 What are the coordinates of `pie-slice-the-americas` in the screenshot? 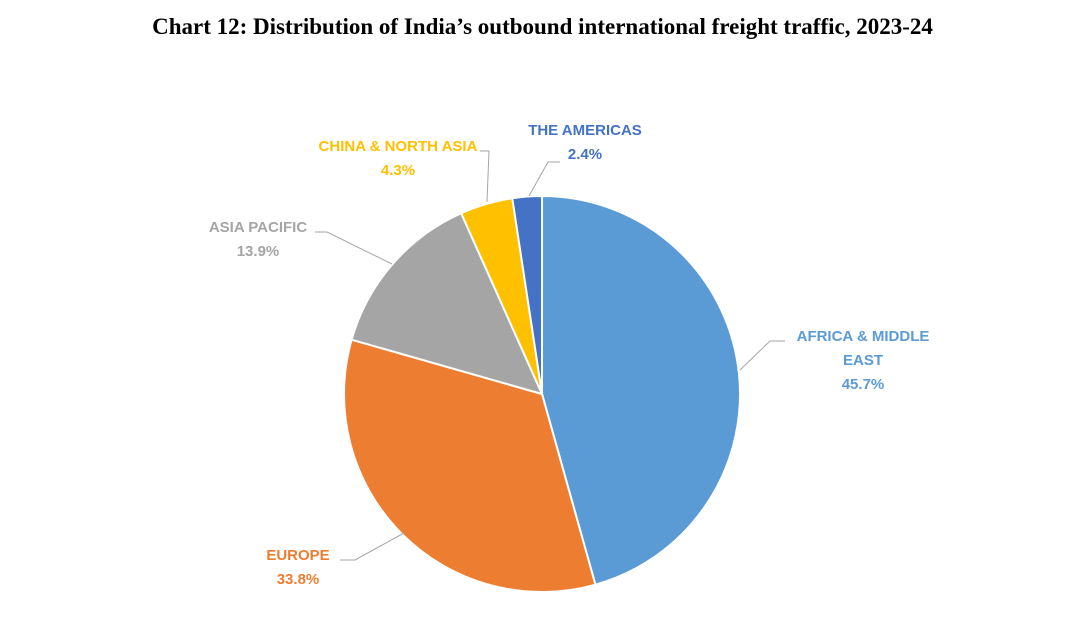 It's located at (527, 294).